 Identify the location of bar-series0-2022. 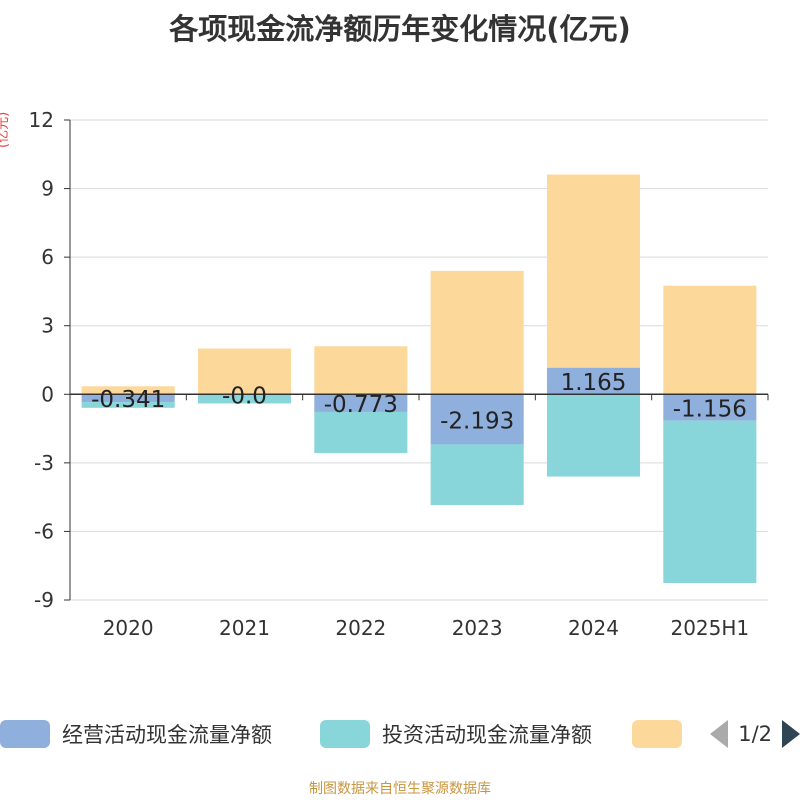
(361, 403).